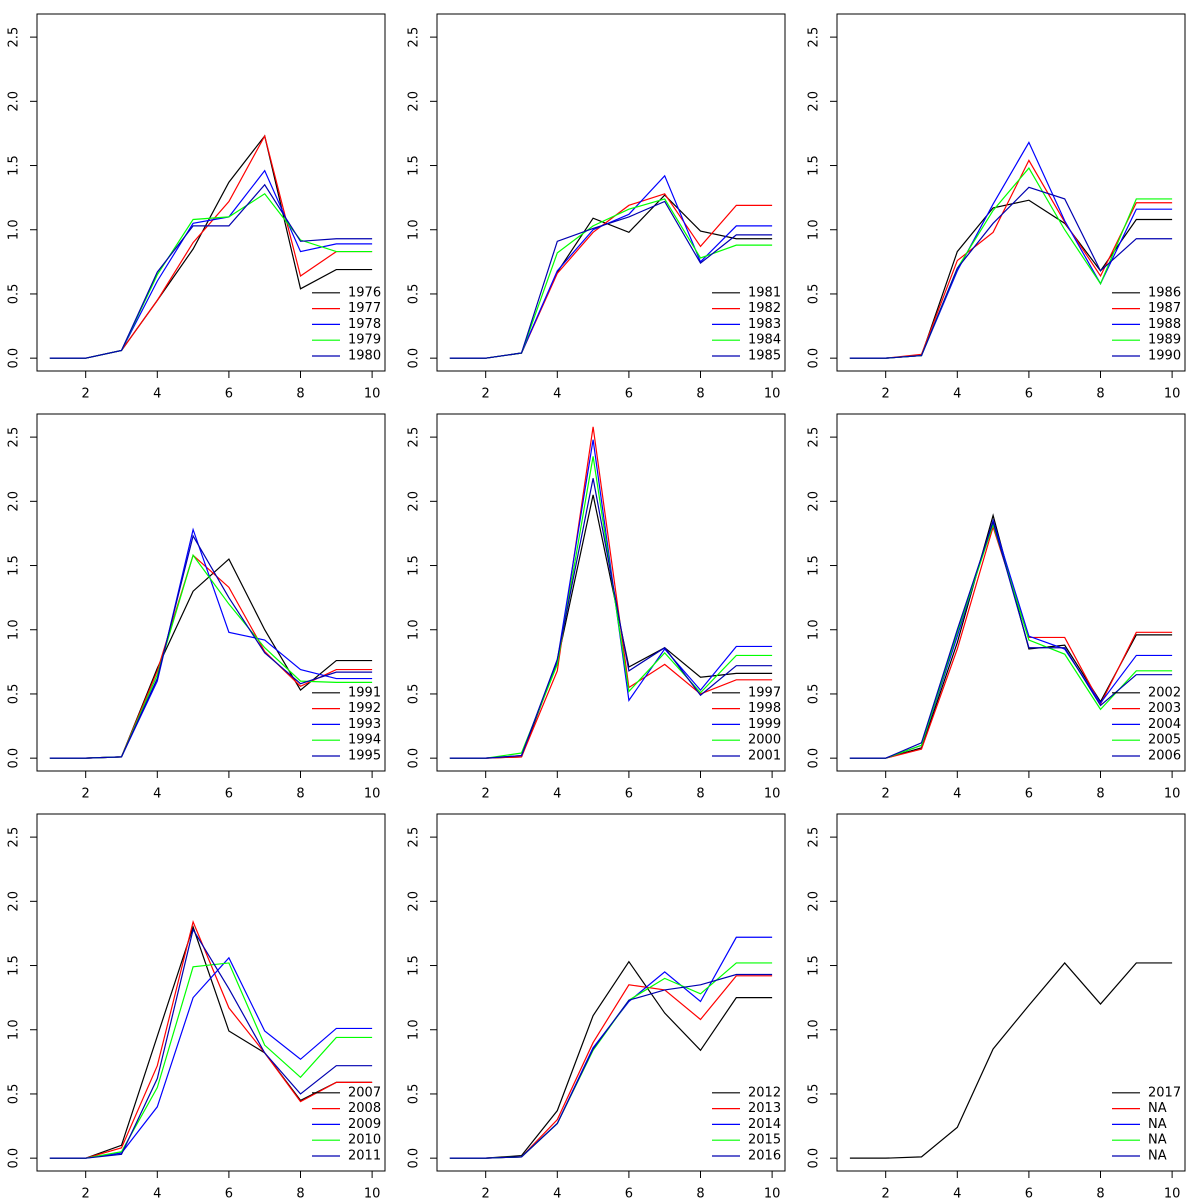 This screenshot has height=1200, width=1200. I want to click on legend-label: 1982, so click(764, 308).